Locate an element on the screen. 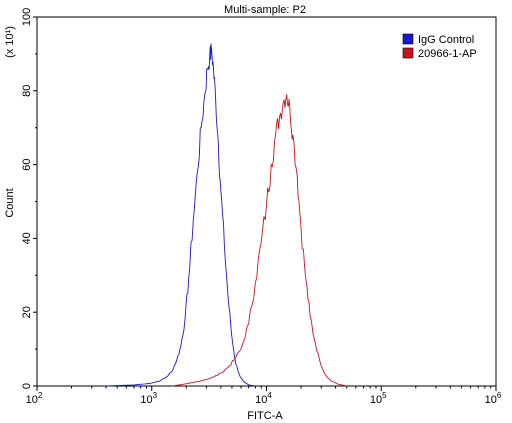  y-tick-label: 20 is located at coordinates (27, 312).